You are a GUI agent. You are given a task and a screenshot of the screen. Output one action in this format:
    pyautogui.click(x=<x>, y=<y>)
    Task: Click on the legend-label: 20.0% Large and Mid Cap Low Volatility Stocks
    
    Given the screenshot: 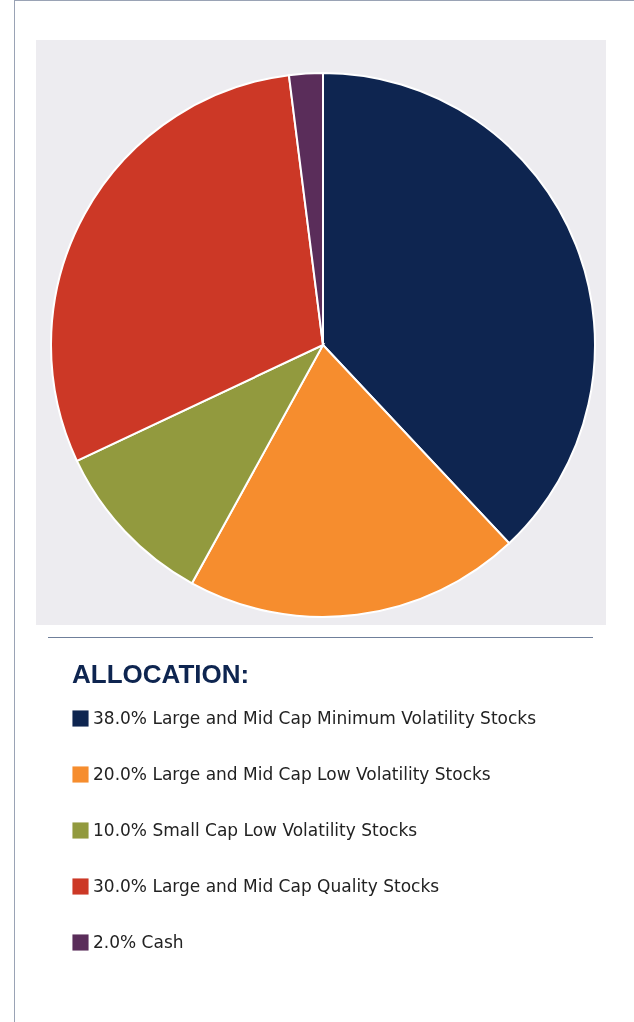 What is the action you would take?
    pyautogui.click(x=292, y=773)
    